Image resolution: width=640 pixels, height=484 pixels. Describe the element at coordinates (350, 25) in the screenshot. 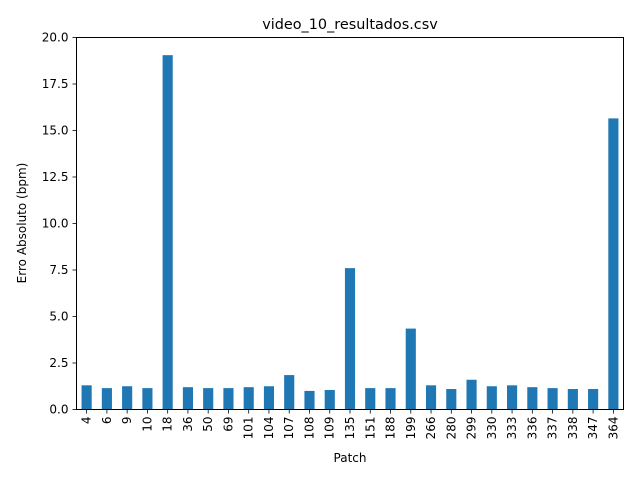

I see `chart-title: video_10_resultados.csv` at that location.